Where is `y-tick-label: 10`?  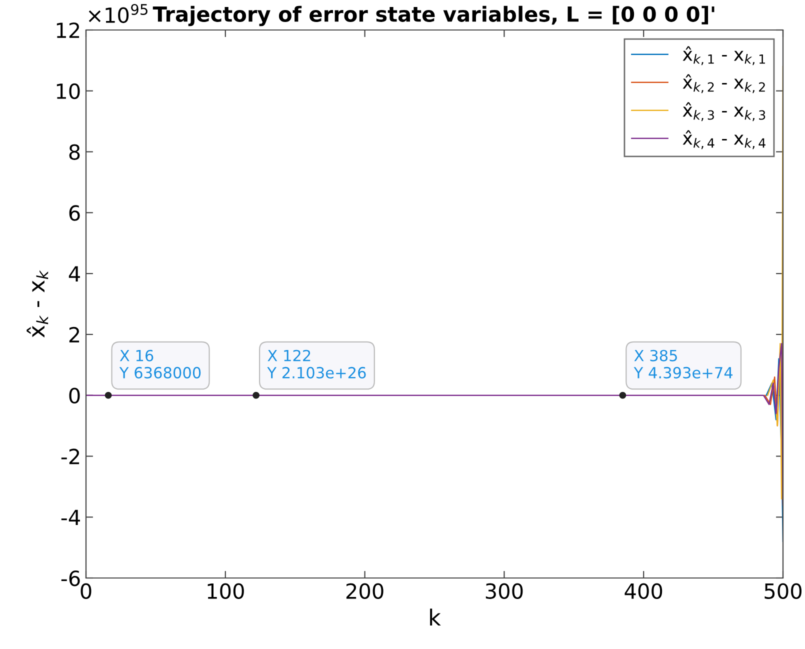 y-tick-label: 10 is located at coordinates (68, 91).